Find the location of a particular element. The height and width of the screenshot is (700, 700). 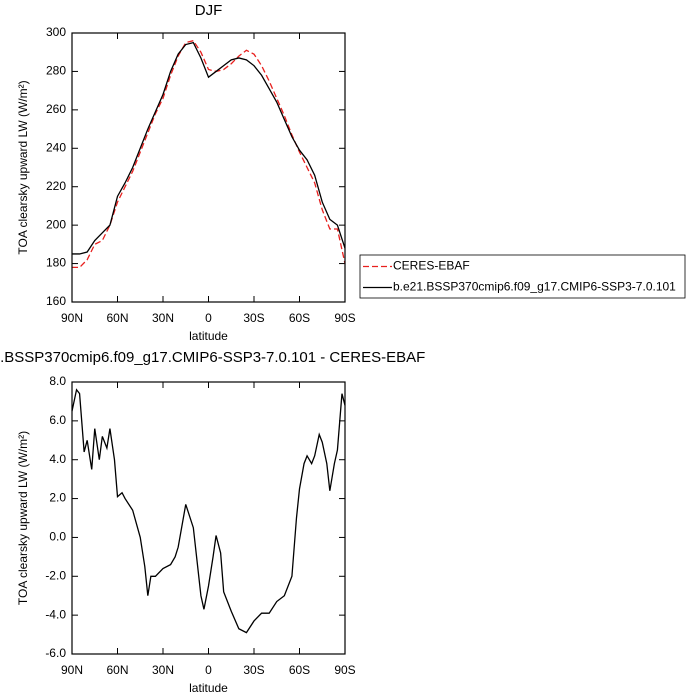

y-tick-label: 280 is located at coordinates (56, 71).